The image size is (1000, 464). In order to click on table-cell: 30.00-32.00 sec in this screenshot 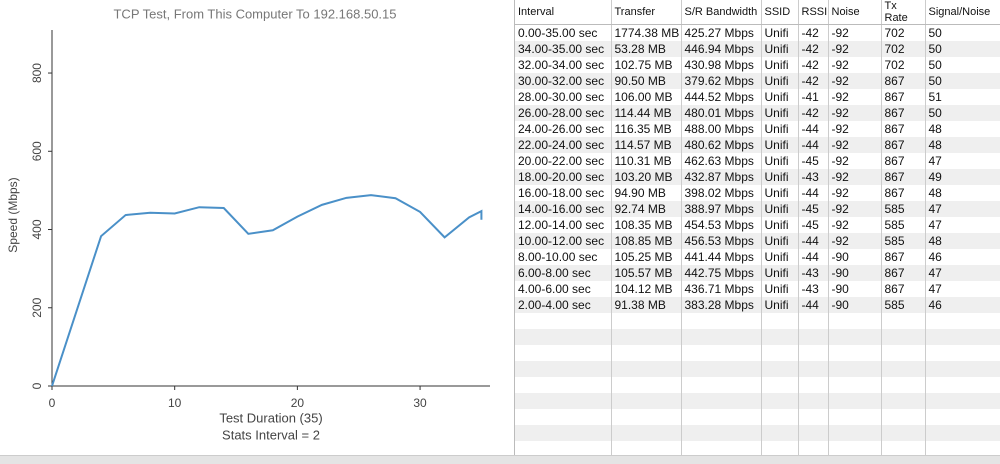, I will do `click(563, 81)`.